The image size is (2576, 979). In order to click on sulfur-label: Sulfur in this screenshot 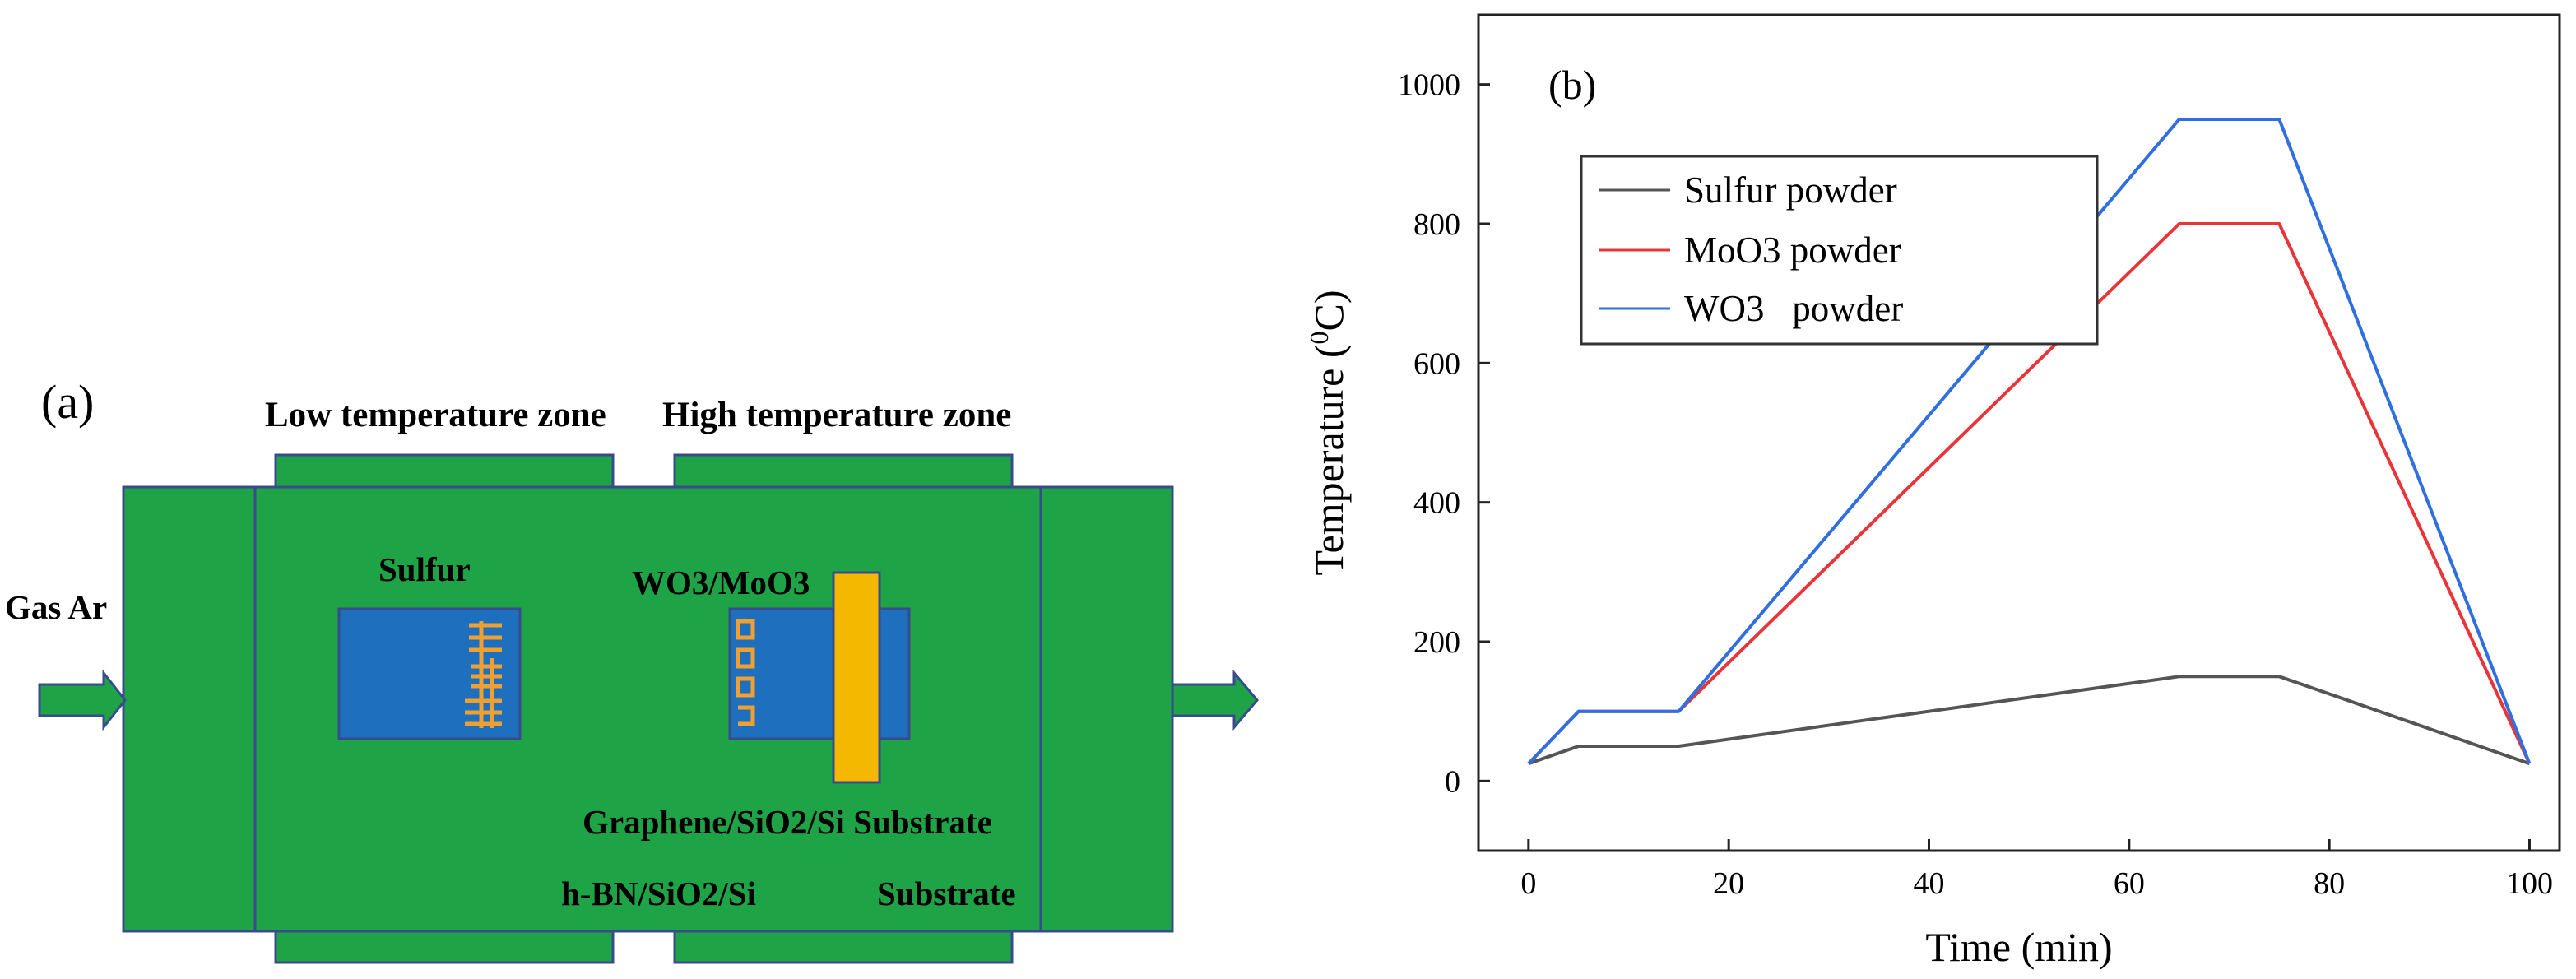, I will do `click(425, 569)`.